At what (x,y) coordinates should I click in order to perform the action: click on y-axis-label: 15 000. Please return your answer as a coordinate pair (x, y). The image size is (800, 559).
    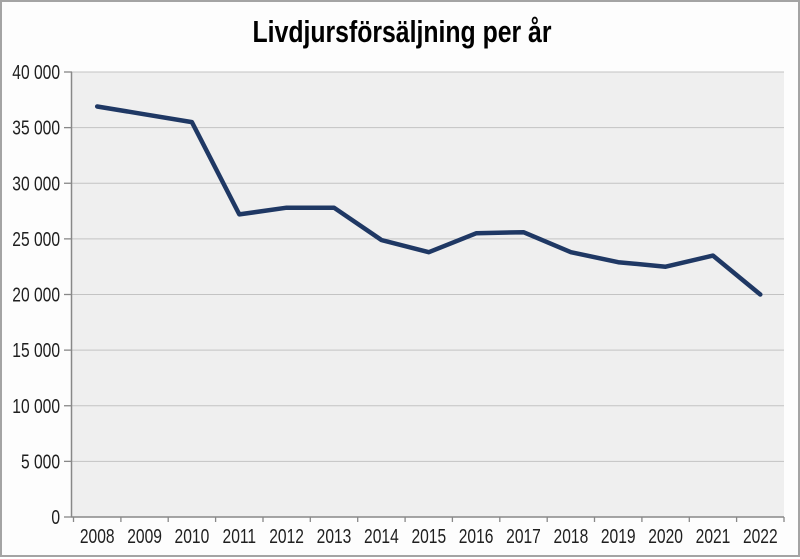
    Looking at the image, I should click on (36, 350).